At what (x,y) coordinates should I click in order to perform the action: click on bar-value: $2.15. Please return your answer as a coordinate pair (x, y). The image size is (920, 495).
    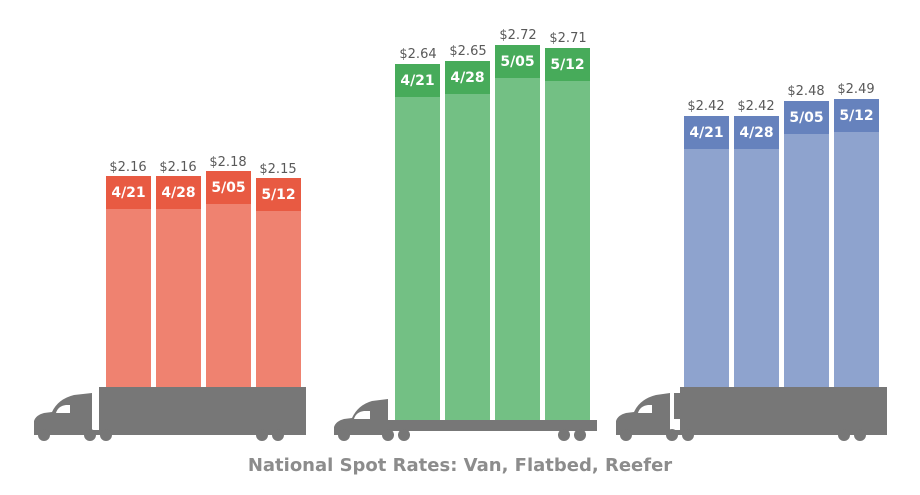
    Looking at the image, I should click on (278, 169).